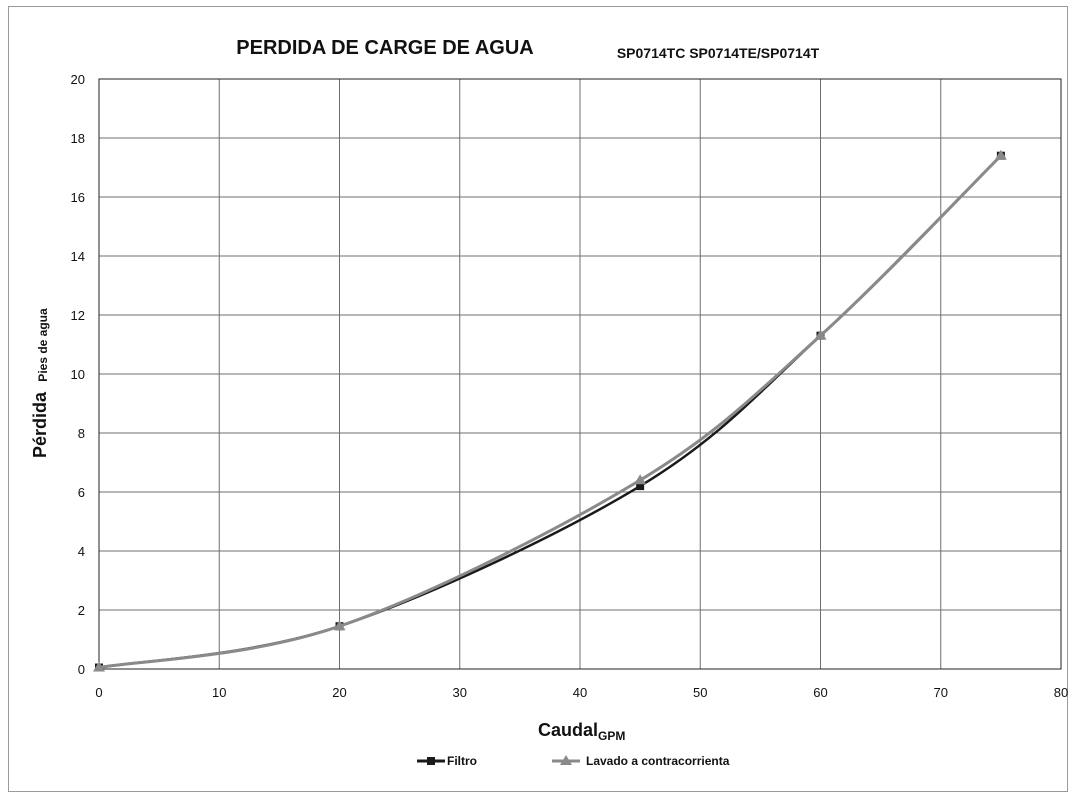  I want to click on x-tick-label: 0, so click(98, 692).